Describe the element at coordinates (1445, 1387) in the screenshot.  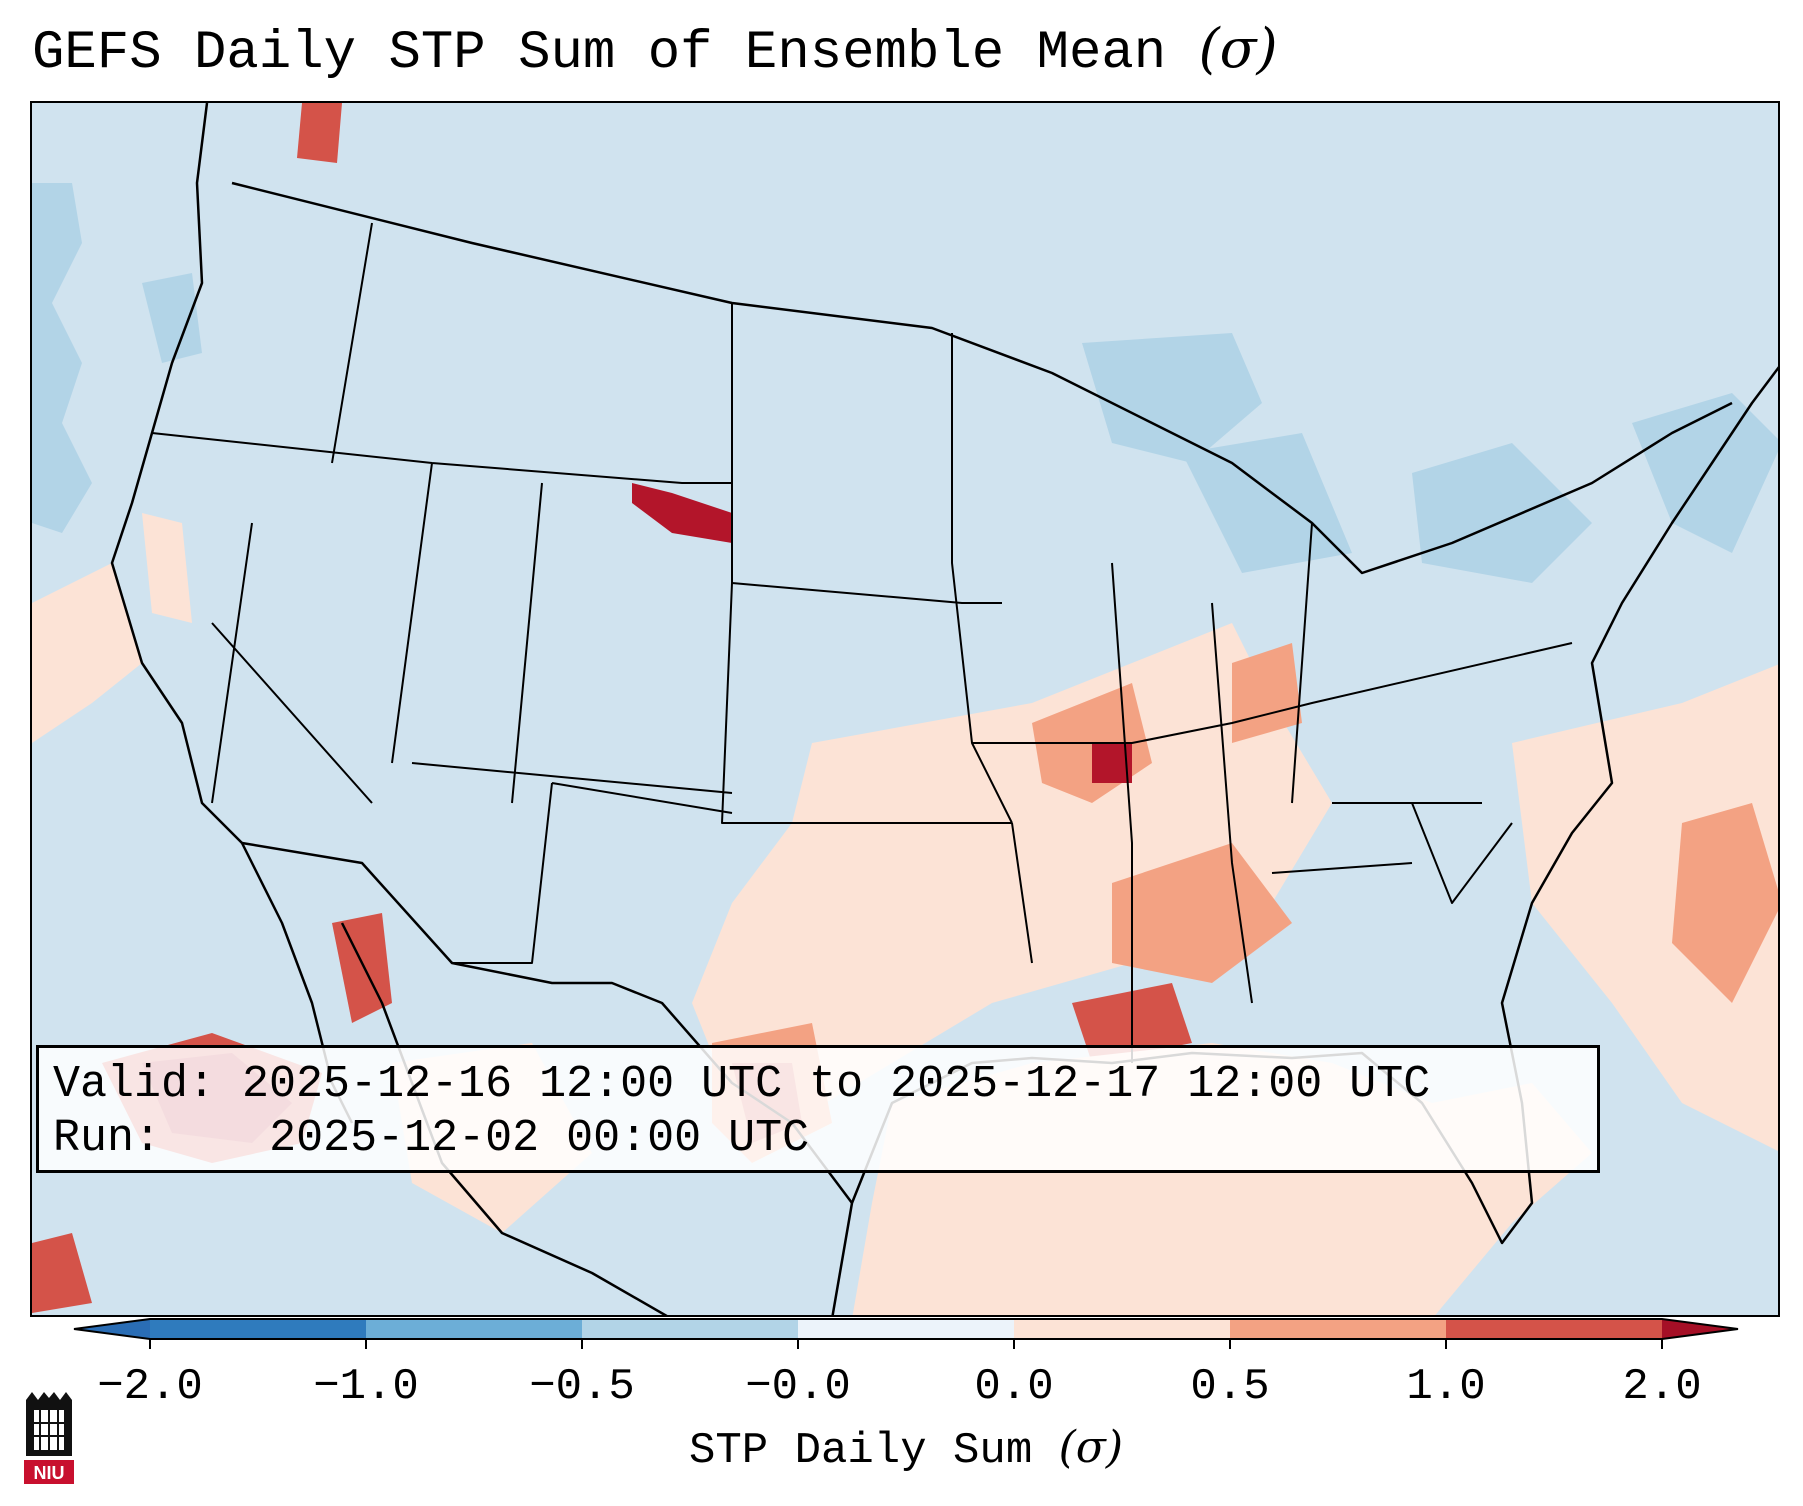
I see `colorbar-tick-label: 1.0` at that location.